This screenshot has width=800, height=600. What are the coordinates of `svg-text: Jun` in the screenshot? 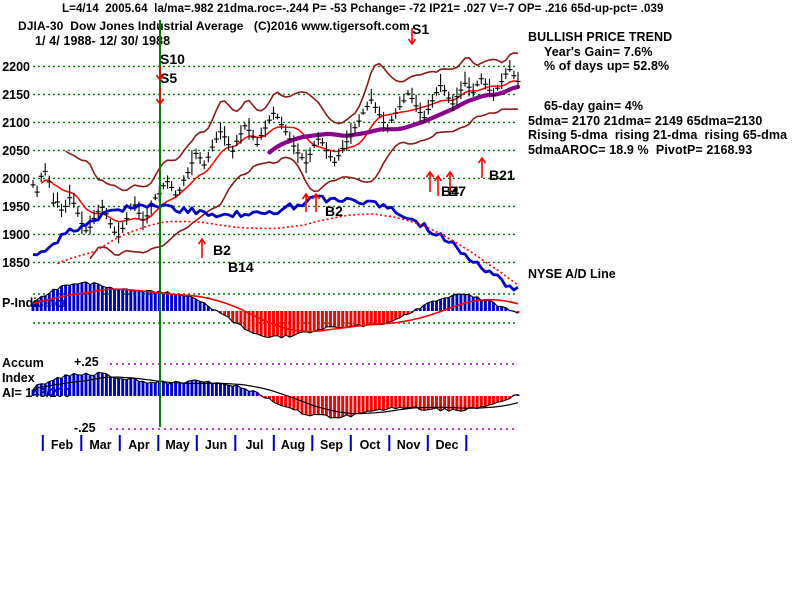 It's located at (216, 445).